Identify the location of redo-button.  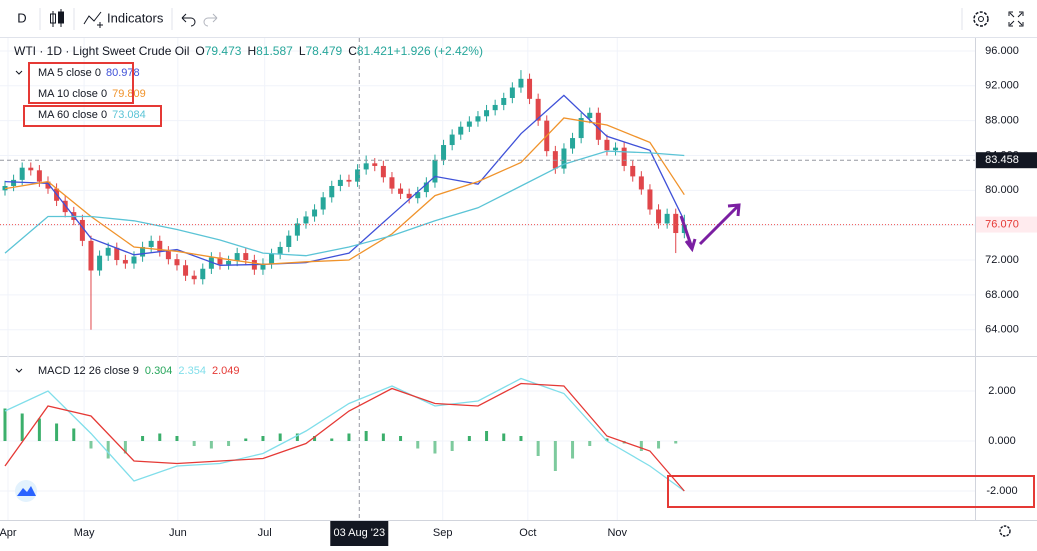
(210, 20).